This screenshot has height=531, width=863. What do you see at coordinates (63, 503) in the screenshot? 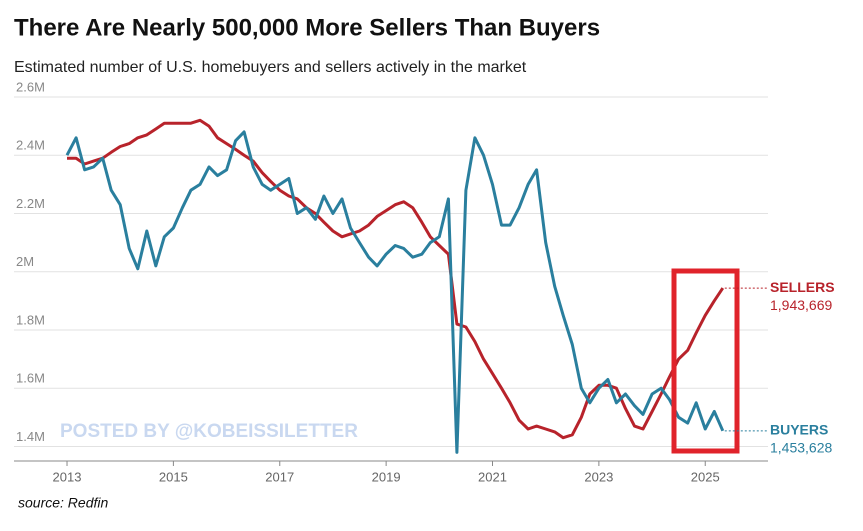
I see `source-note: source: Redfin` at bounding box center [63, 503].